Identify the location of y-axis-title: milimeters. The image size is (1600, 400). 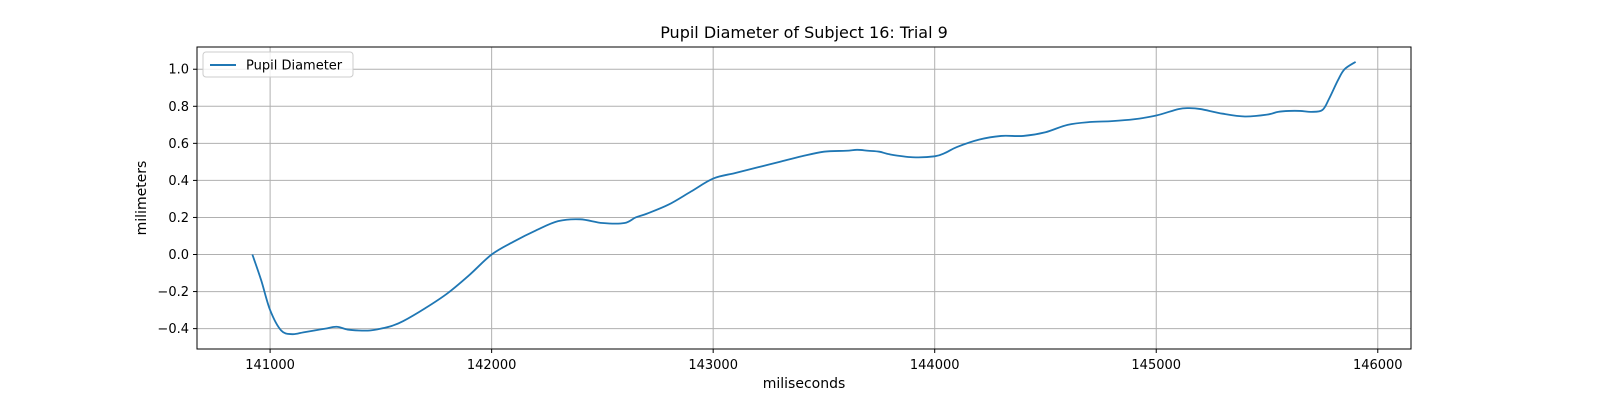
(142, 198).